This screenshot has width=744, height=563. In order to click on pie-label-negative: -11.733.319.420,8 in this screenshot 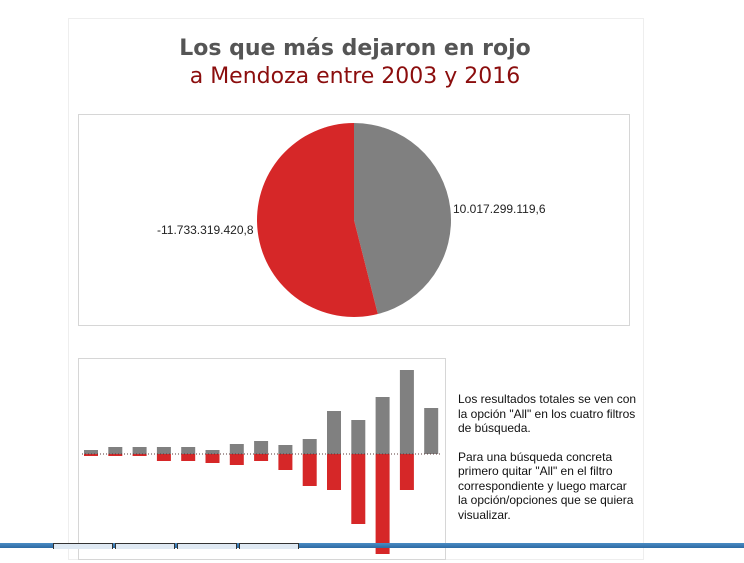, I will do `click(205, 230)`.